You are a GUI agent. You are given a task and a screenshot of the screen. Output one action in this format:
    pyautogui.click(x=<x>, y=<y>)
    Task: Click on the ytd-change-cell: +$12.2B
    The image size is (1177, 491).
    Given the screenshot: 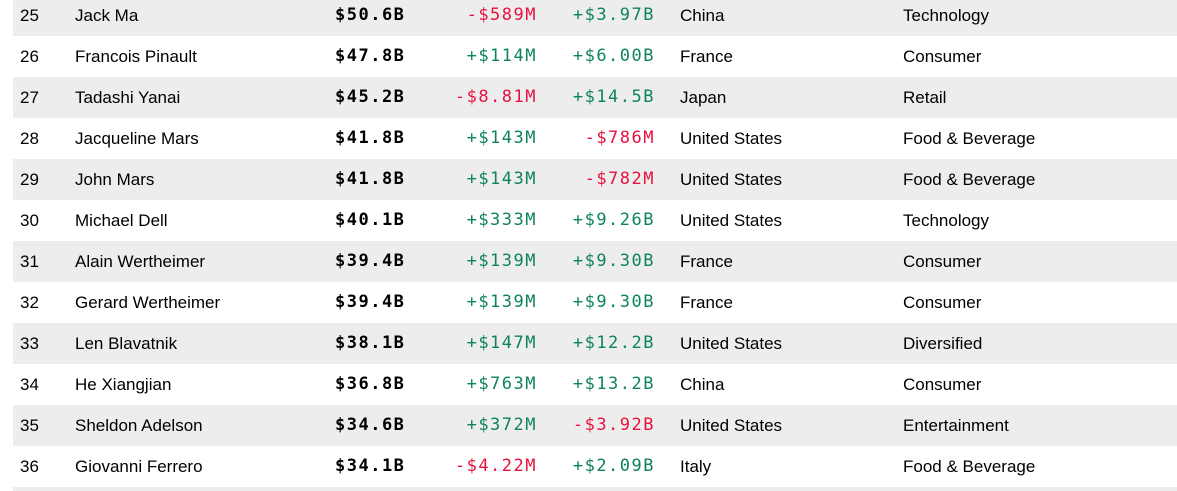 What is the action you would take?
    pyautogui.click(x=613, y=343)
    